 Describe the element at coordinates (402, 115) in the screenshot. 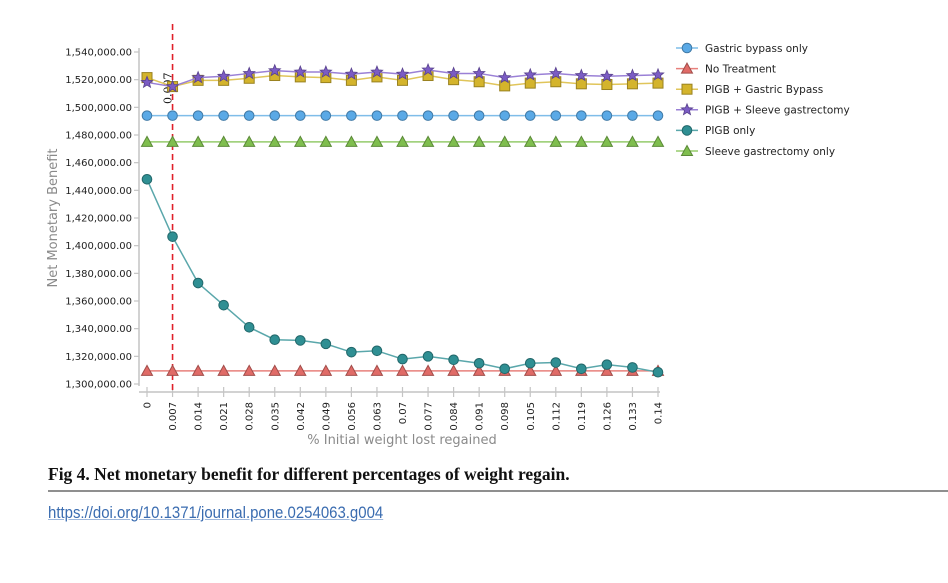

I see `series-gastric-bypass-only` at that location.